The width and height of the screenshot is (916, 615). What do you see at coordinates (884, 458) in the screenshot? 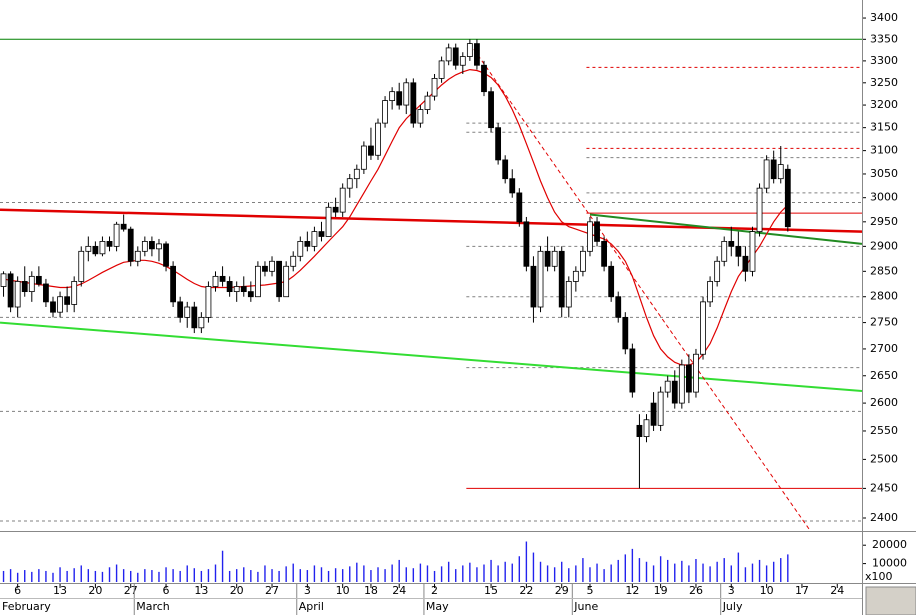
I see `y-tick-label: 2500` at bounding box center [884, 458].